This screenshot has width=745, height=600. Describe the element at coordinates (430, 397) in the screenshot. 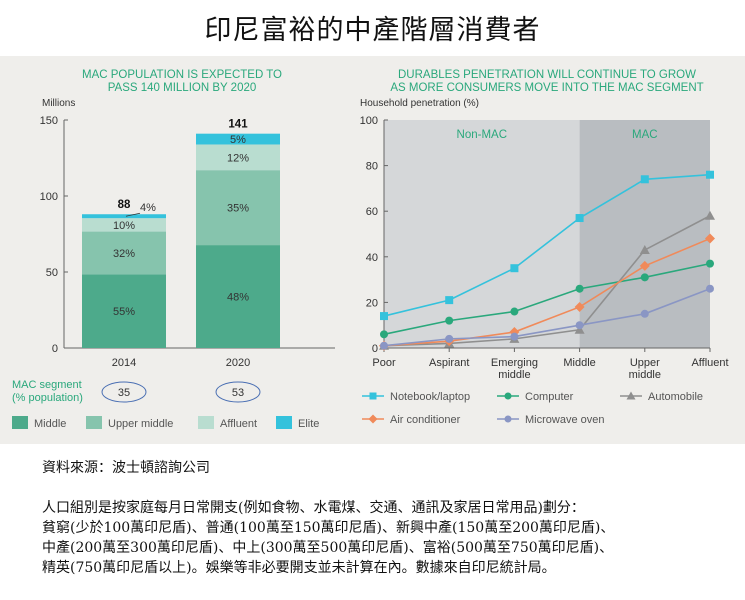

I see `legend-item: Notebook/laptop` at that location.